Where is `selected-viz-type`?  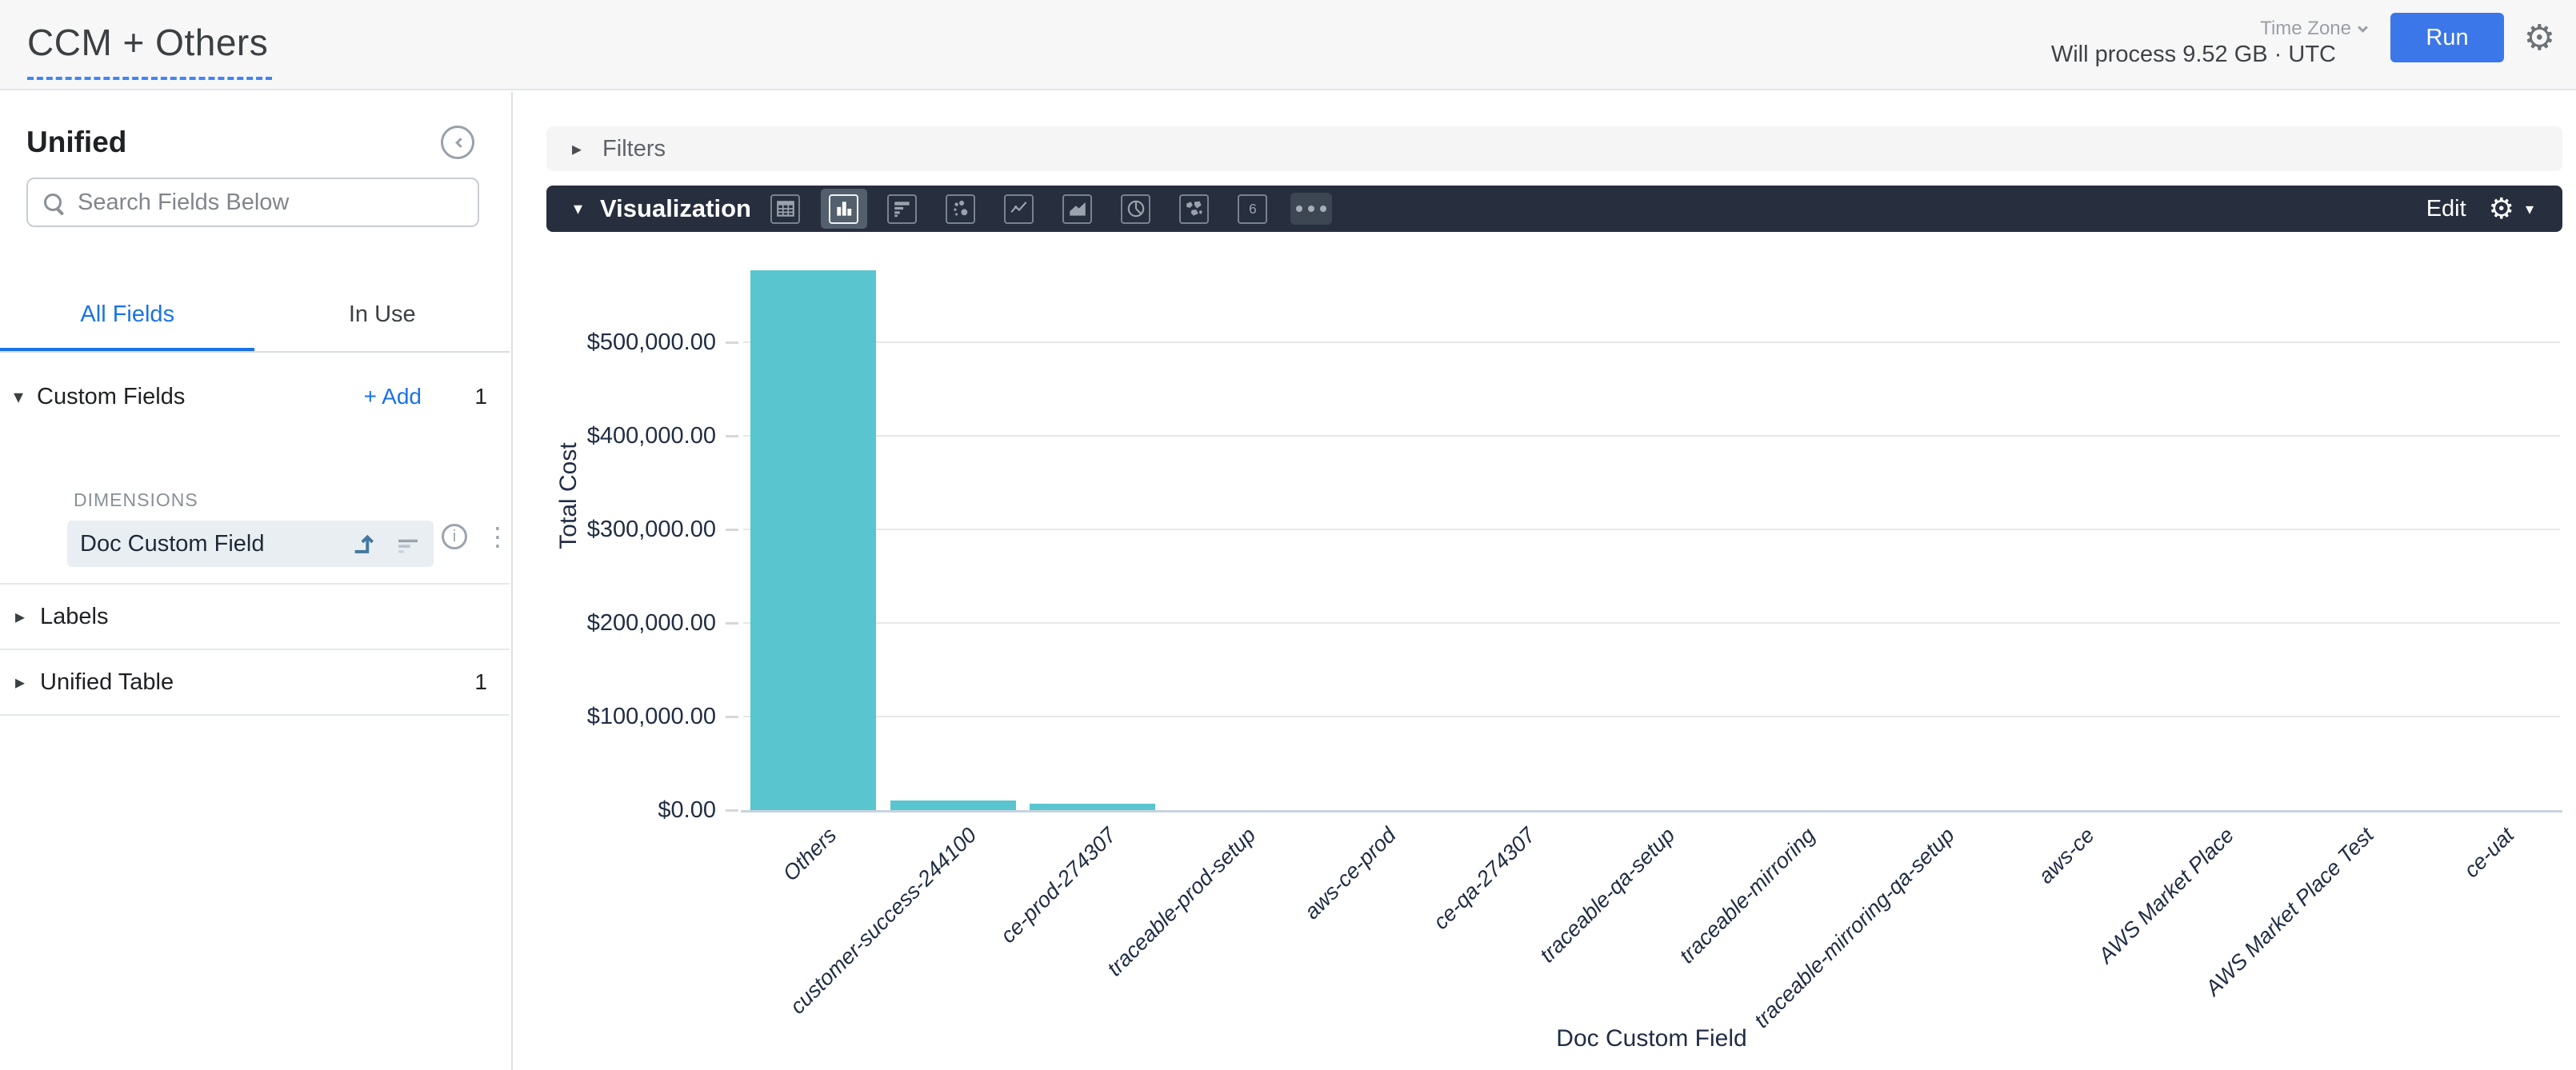 selected-viz-type is located at coordinates (843, 209).